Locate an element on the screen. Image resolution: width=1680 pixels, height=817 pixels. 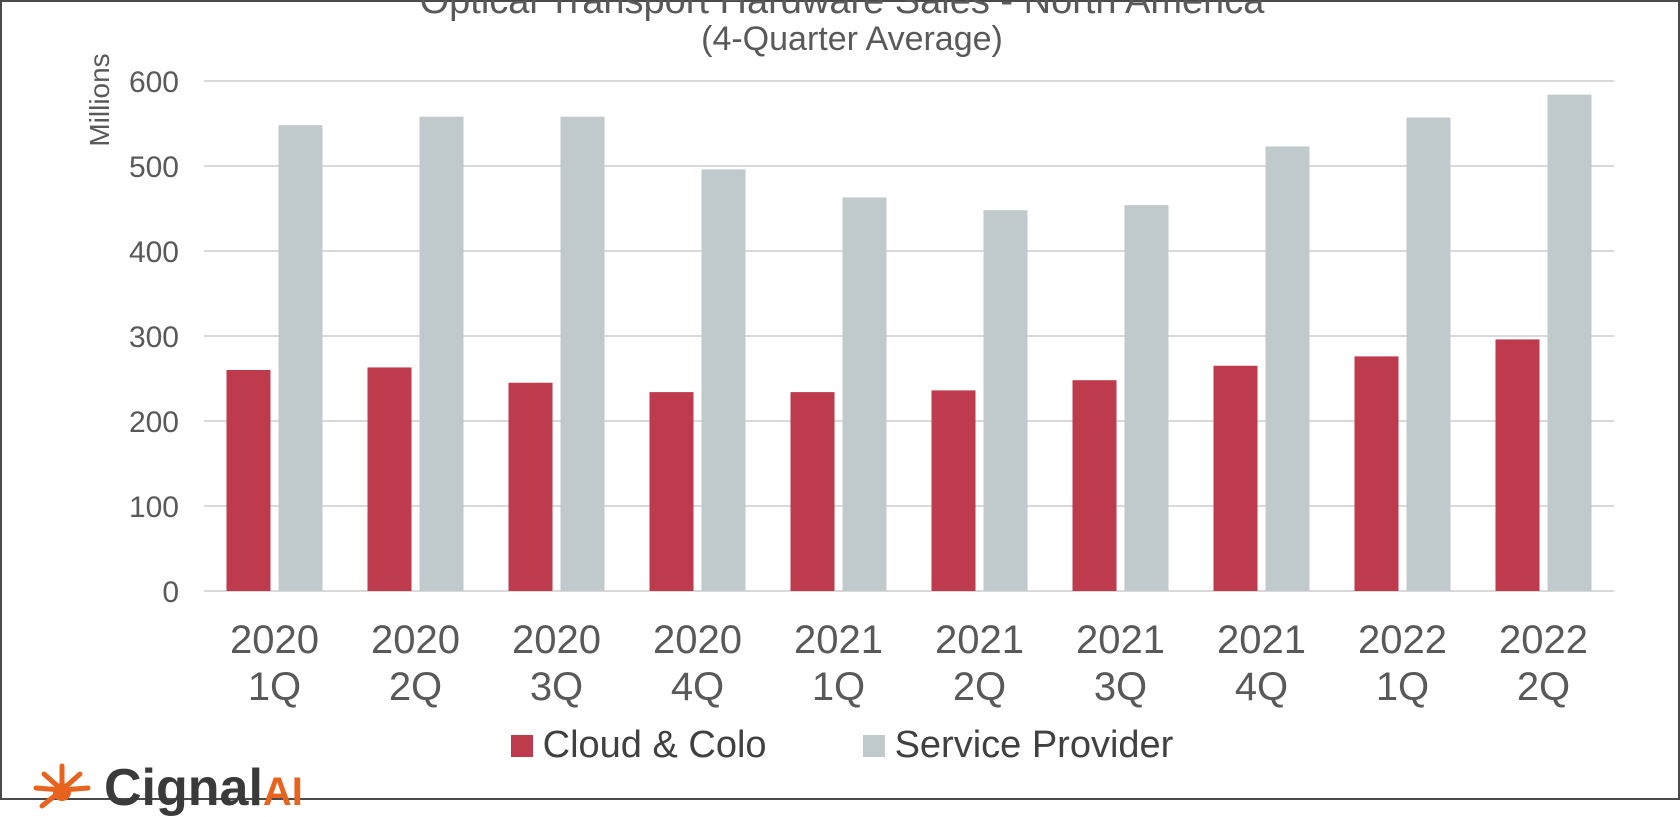
logo-wordmark: CignalAI is located at coordinates (203, 788).